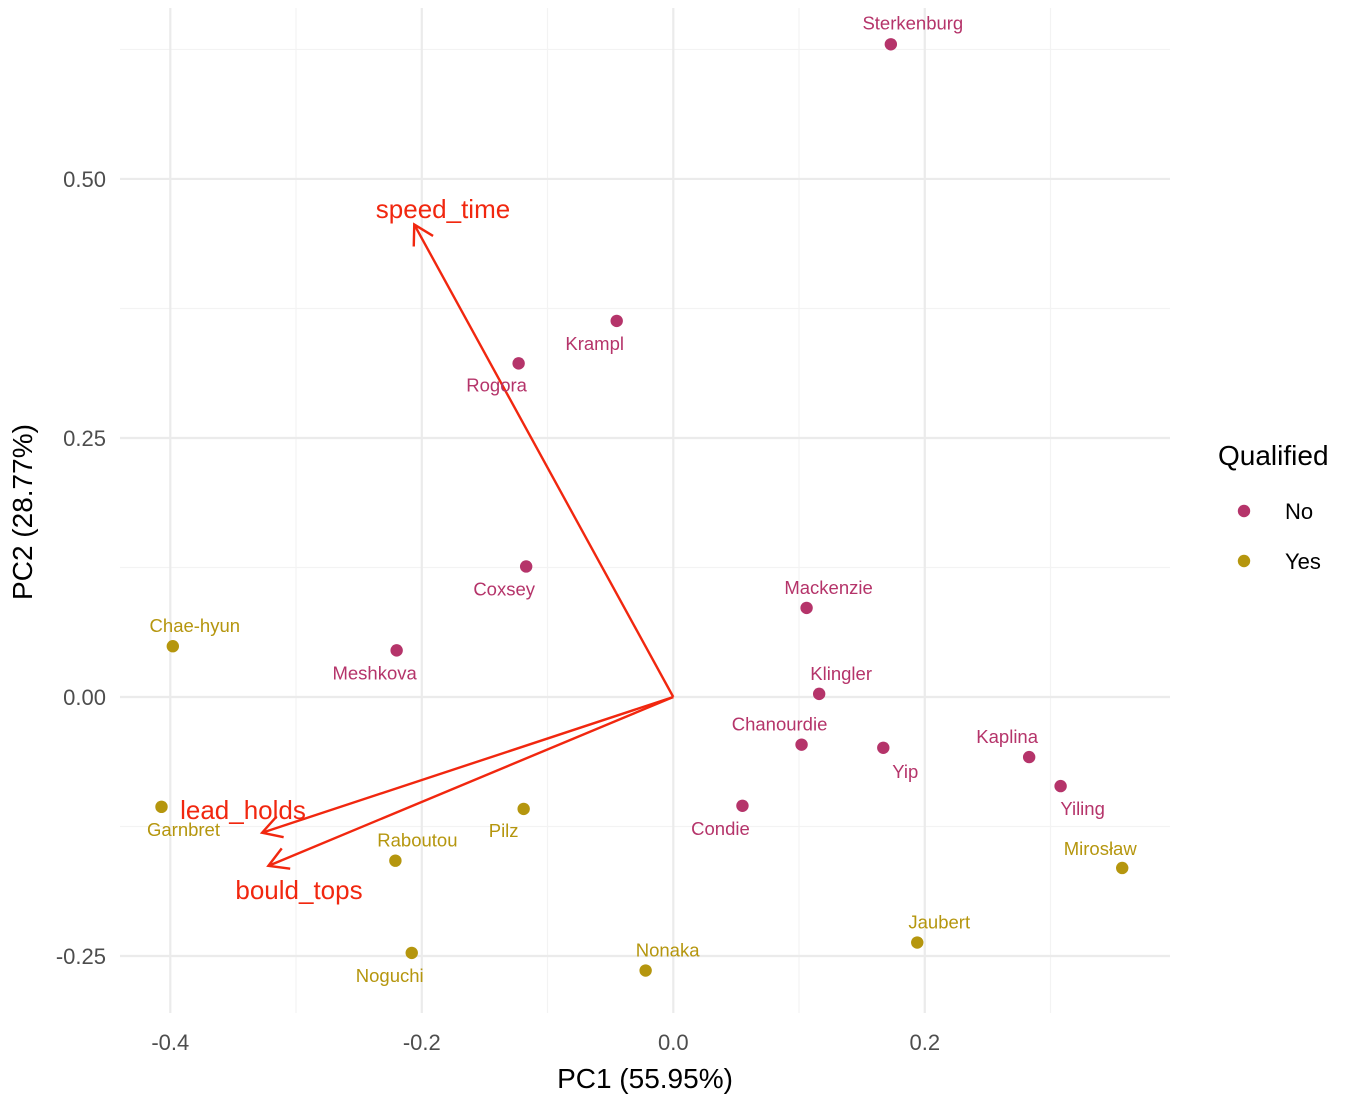 This screenshot has width=1350, height=1104. What do you see at coordinates (841, 673) in the screenshot?
I see `score-point-label: Klingler` at bounding box center [841, 673].